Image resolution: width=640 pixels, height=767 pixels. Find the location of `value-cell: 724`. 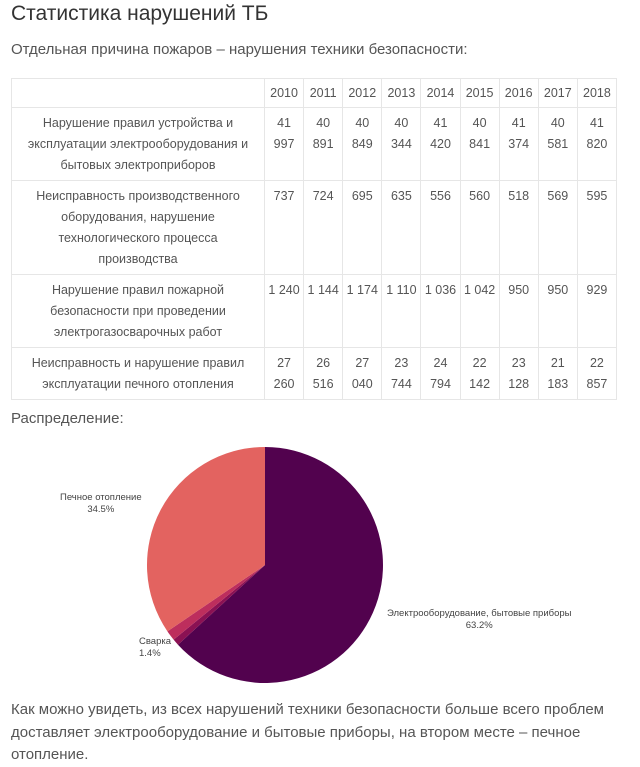

value-cell: 724 is located at coordinates (323, 227).